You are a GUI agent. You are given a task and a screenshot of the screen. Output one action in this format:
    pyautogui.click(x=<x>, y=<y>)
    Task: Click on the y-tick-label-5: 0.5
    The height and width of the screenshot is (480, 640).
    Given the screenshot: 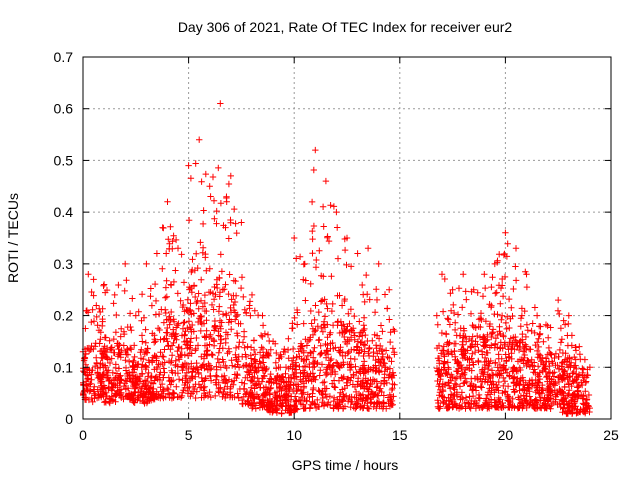 What is the action you would take?
    pyautogui.click(x=64, y=160)
    